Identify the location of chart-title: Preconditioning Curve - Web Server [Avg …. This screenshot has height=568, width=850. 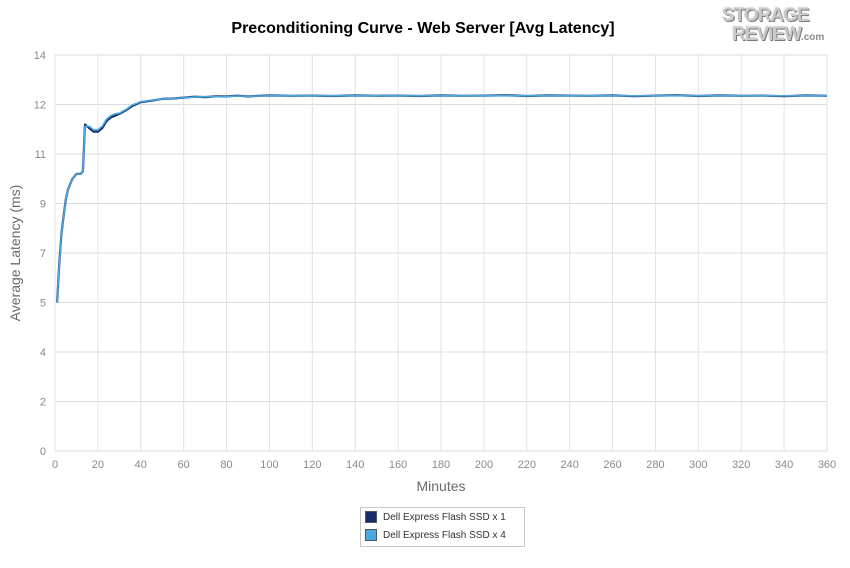
(423, 28).